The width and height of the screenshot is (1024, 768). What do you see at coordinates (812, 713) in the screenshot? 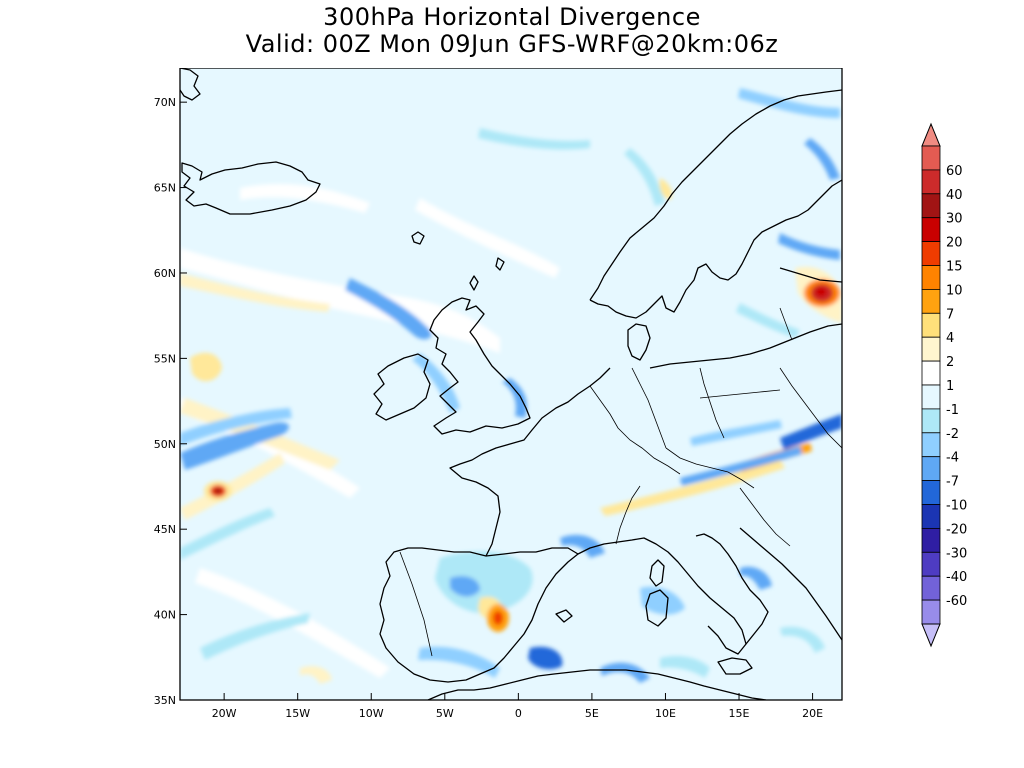
I see `lon-tick-label: 20E` at bounding box center [812, 713].